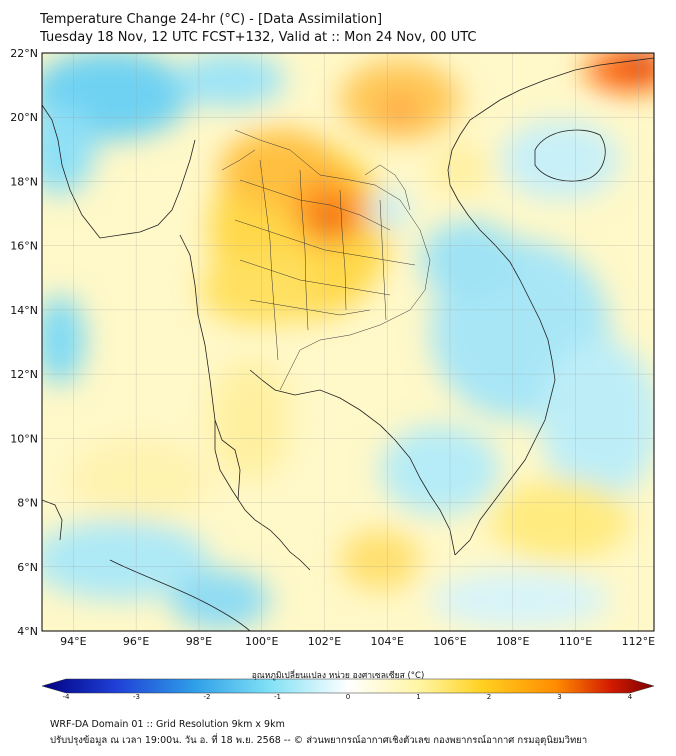  What do you see at coordinates (207, 697) in the screenshot?
I see `colorbar-tick-label: -2` at bounding box center [207, 697].